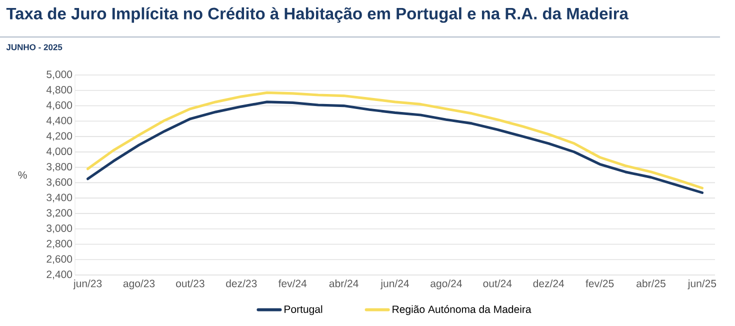 Image resolution: width=735 pixels, height=326 pixels. I want to click on y-tick-label: 3,800, so click(59, 167).